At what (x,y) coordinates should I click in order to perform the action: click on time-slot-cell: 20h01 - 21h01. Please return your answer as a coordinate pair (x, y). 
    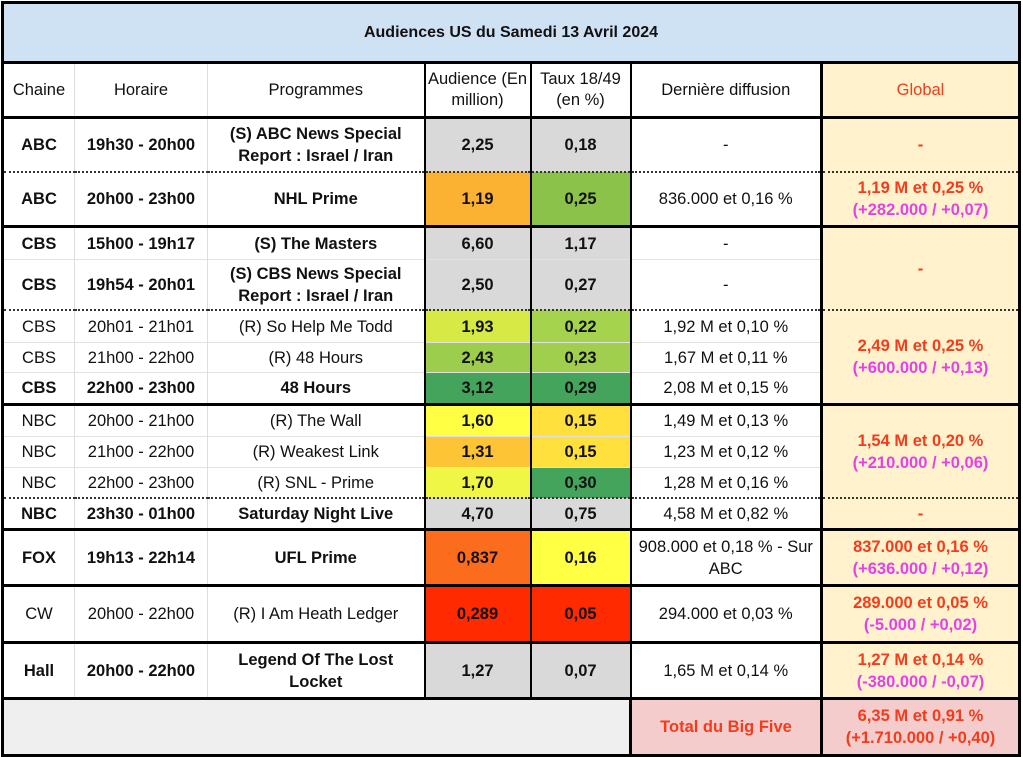
    Looking at the image, I should click on (141, 326).